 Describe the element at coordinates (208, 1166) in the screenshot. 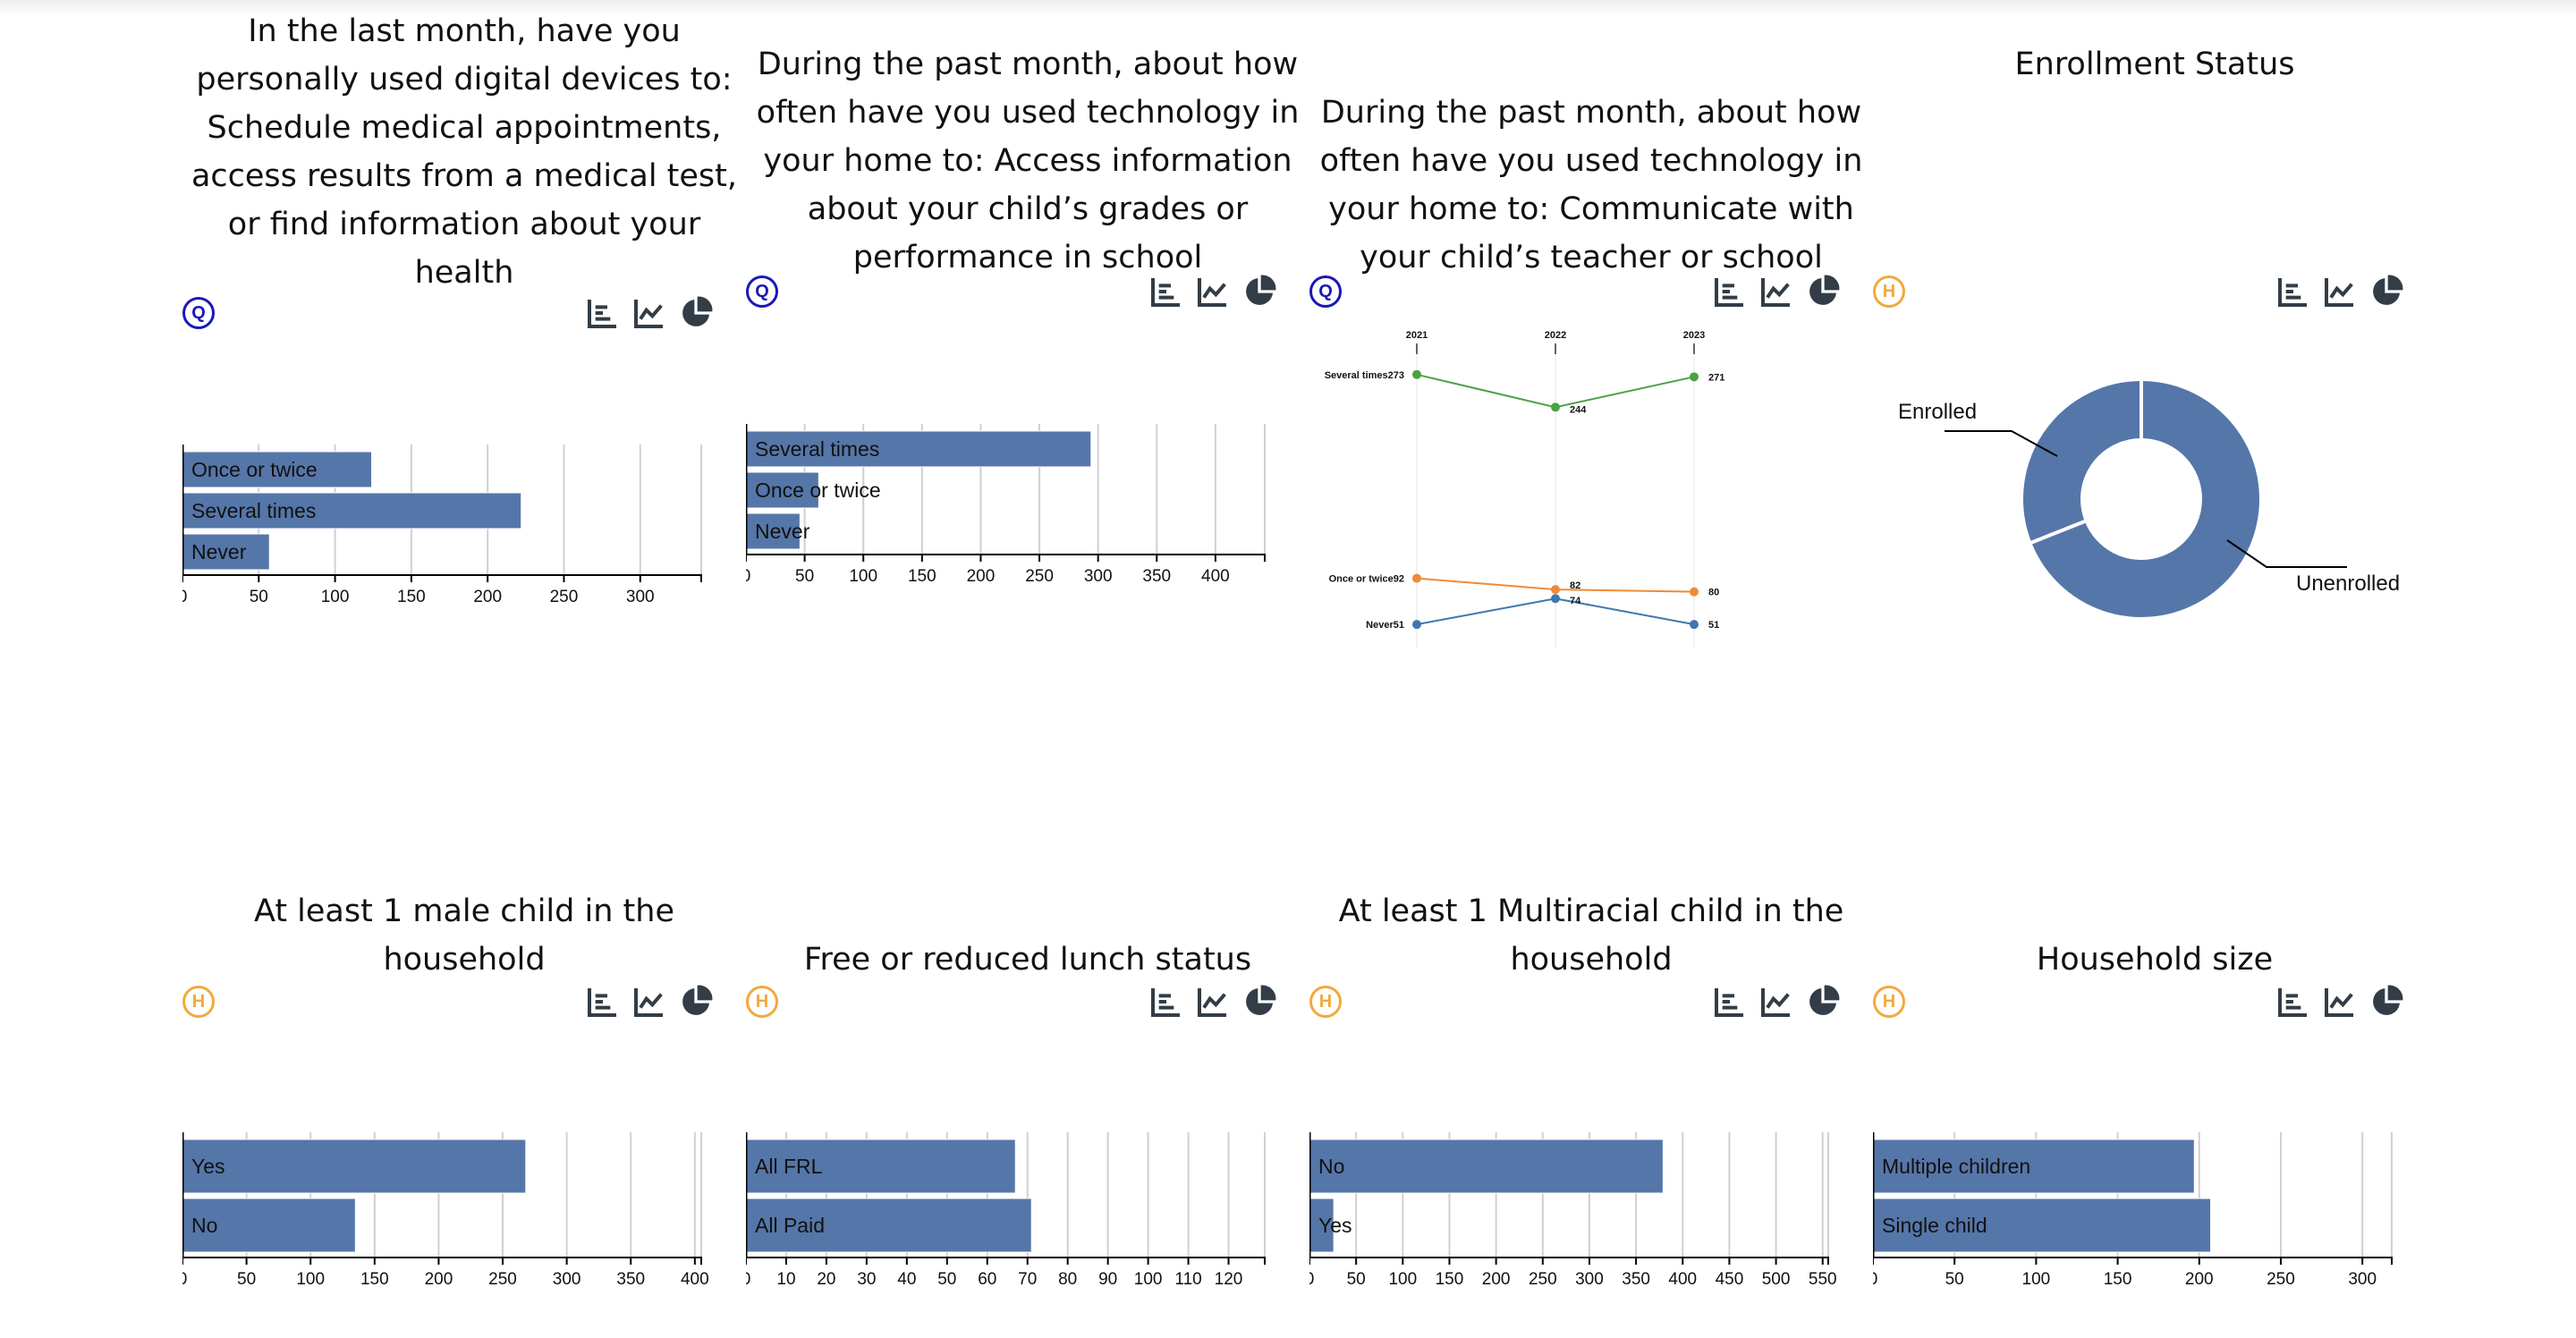

I see `bar-label: Yes` at that location.